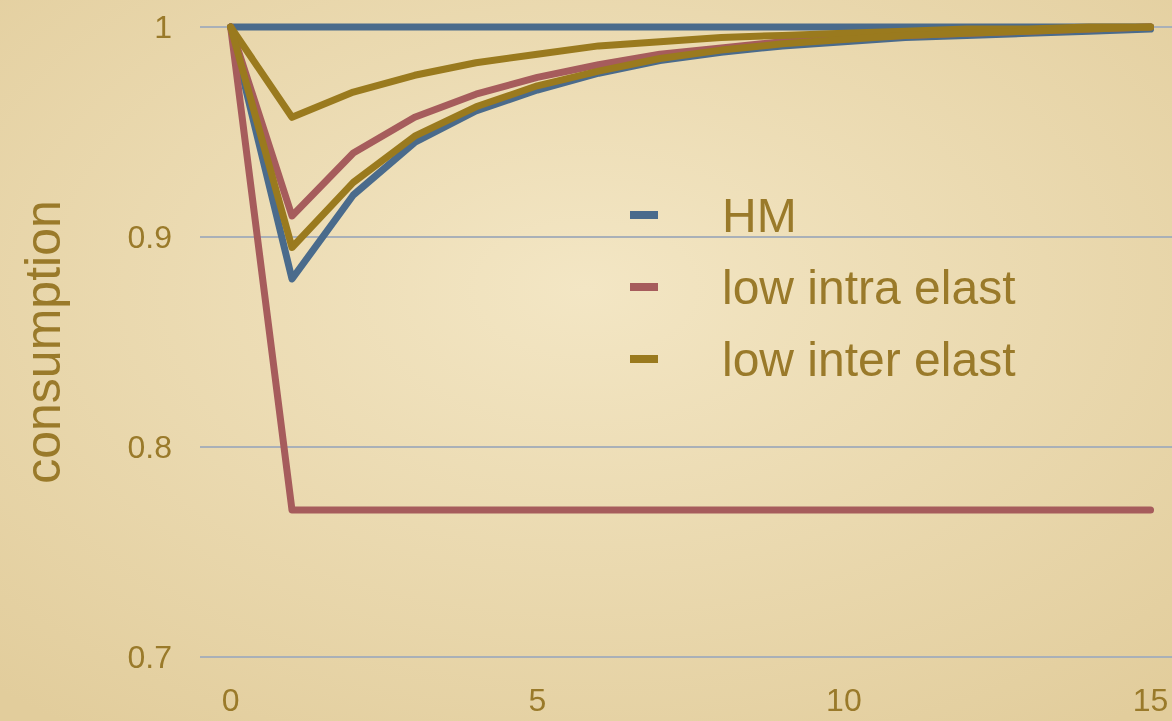  What do you see at coordinates (149, 237) in the screenshot?
I see `y-tick-label: 0.9` at bounding box center [149, 237].